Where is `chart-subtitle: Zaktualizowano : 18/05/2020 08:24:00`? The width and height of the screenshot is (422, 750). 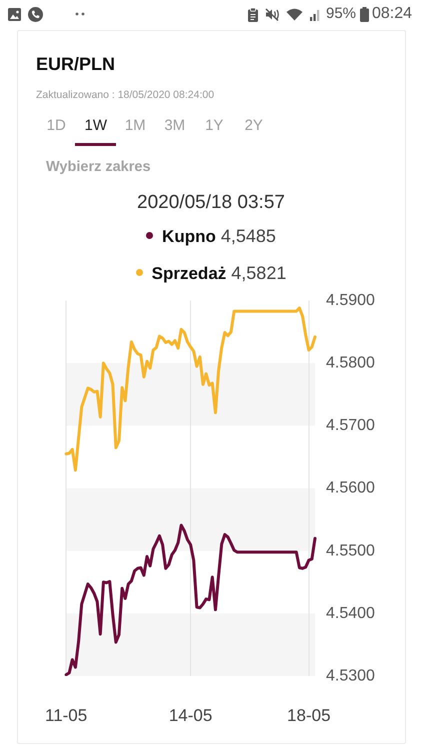 chart-subtitle: Zaktualizowano : 18/05/2020 08:24:00 is located at coordinates (125, 95).